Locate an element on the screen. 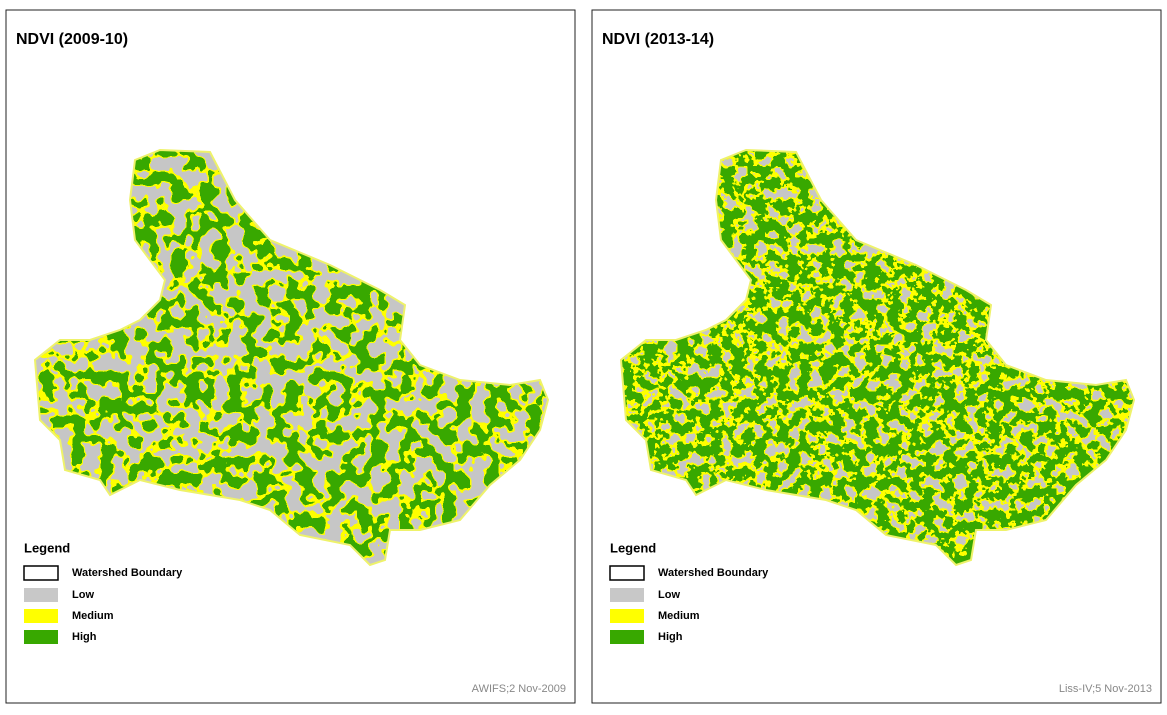 This screenshot has width=1167, height=715. source-note: AWIFS;2 Nov-2009 is located at coordinates (519, 689).